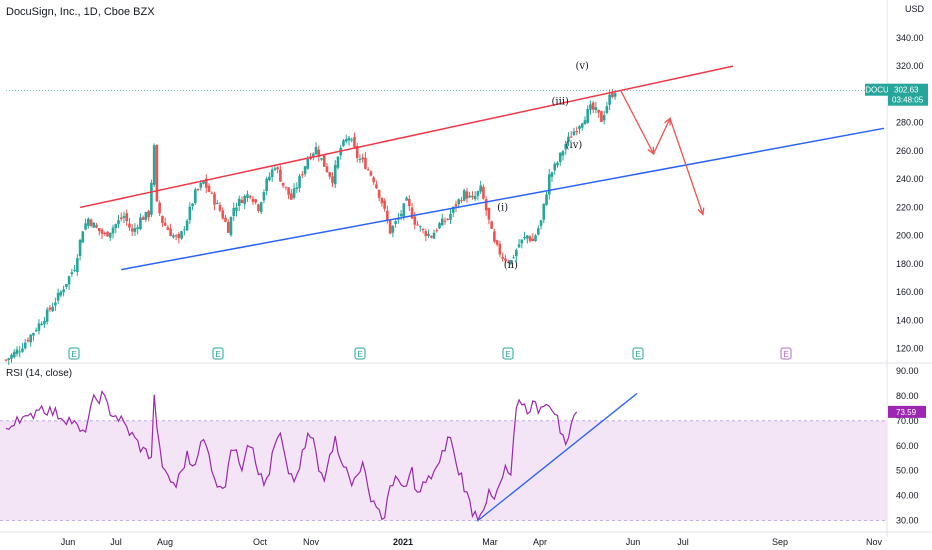 The height and width of the screenshot is (550, 932). Describe the element at coordinates (633, 542) in the screenshot. I see `time-axis-tick: Jun` at that location.